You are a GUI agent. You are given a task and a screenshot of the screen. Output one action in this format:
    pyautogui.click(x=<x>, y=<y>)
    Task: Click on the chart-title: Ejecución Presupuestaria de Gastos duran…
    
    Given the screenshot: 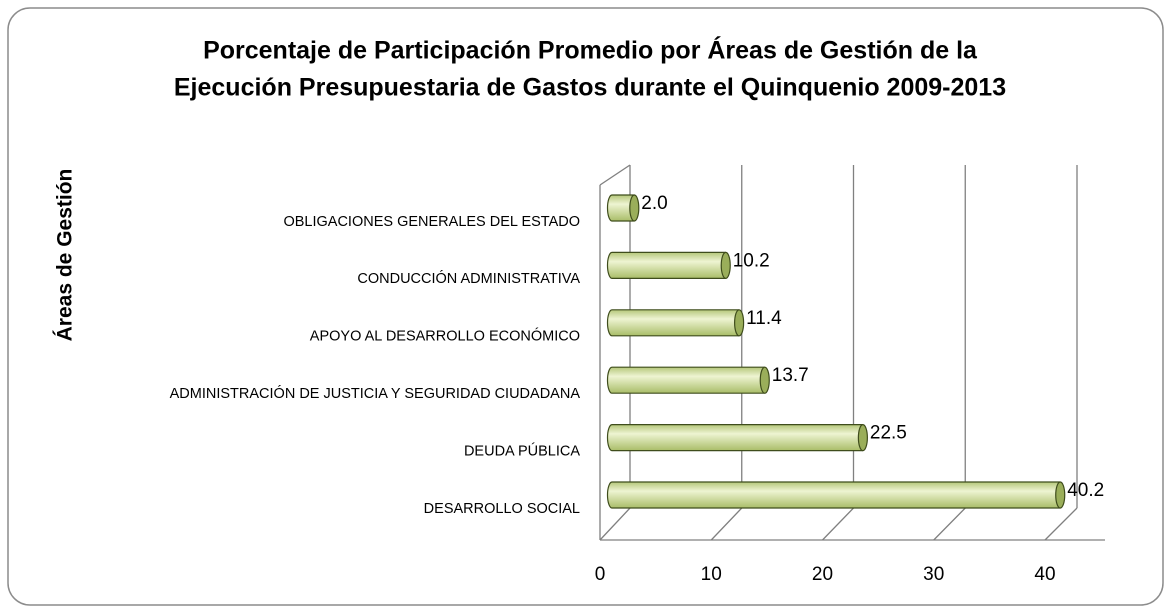 What is the action you would take?
    pyautogui.click(x=590, y=88)
    